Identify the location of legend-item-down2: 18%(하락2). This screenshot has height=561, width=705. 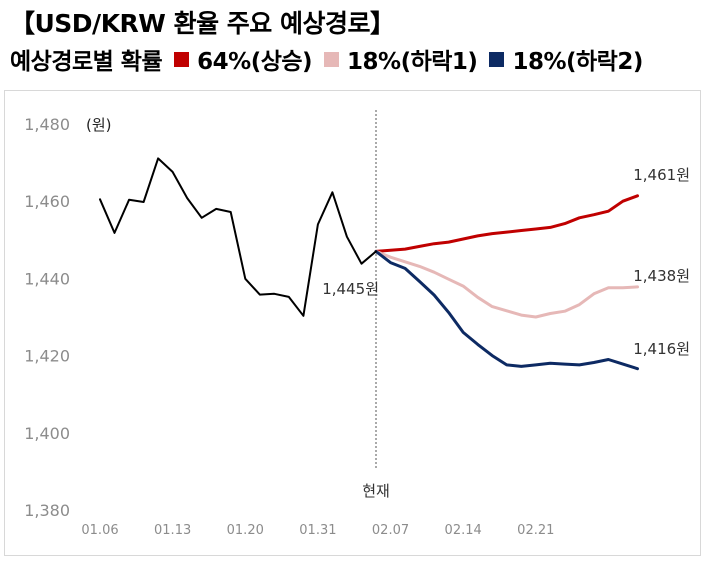
(566, 59).